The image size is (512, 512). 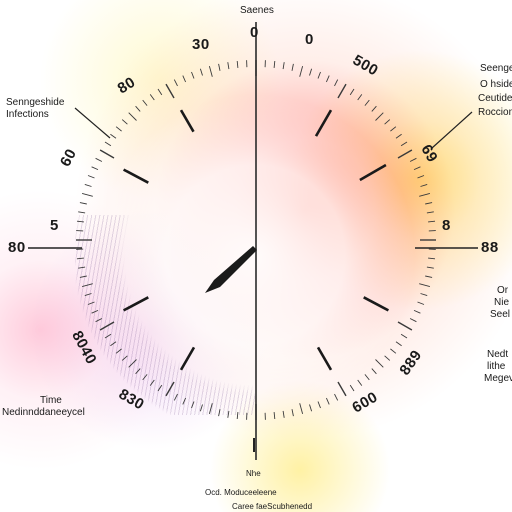 I want to click on tick-label-5: 5, so click(x=54, y=225).